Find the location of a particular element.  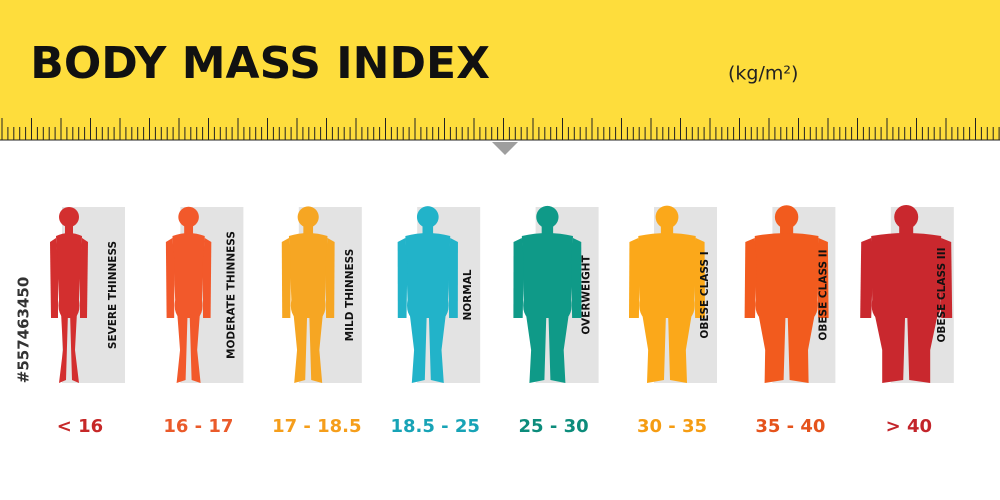

category-label: SEVERE THINNESS is located at coordinates (113, 295).